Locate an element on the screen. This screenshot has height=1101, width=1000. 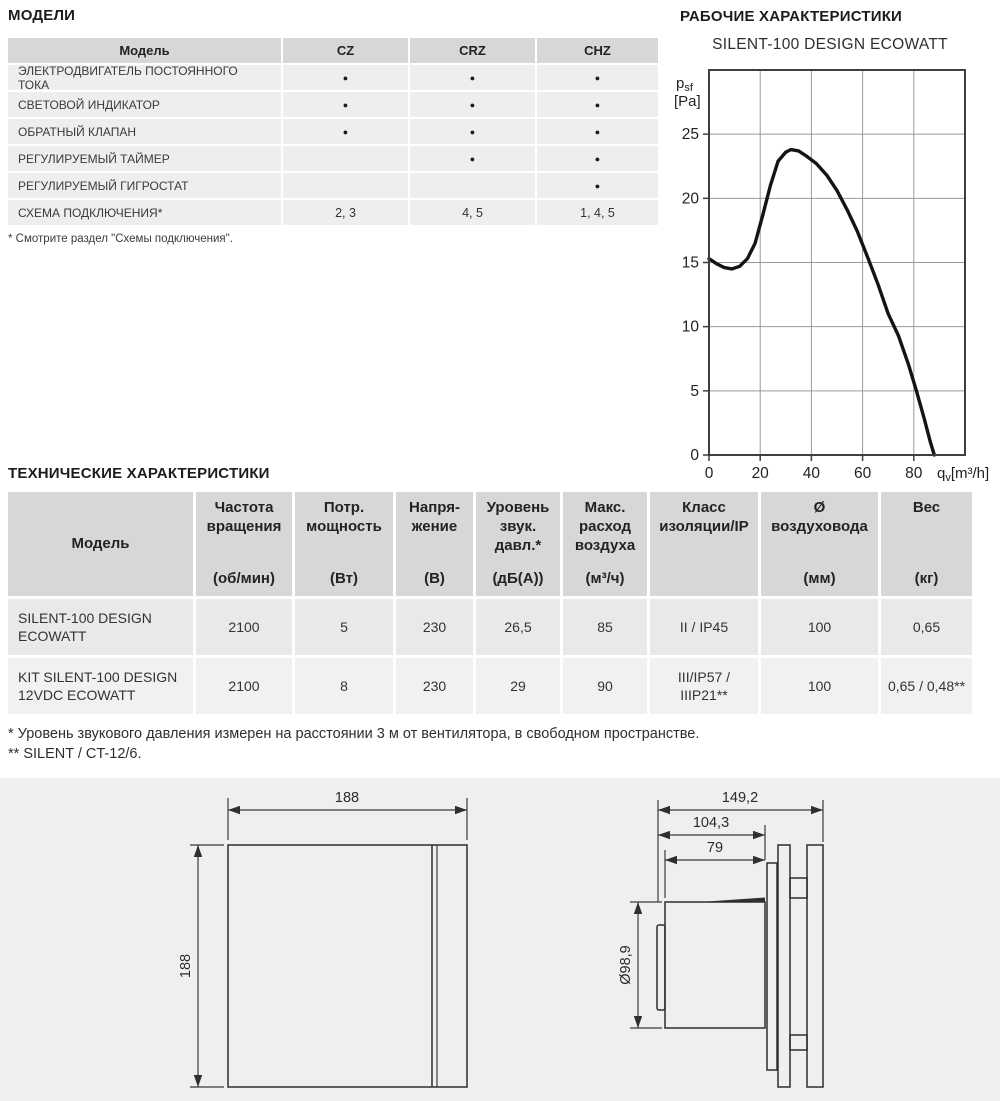
tech-col-label: Макс. расход воздуха is located at coordinates (605, 526).